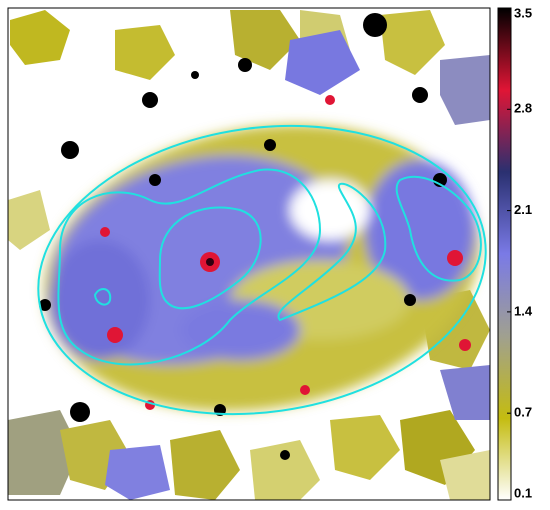 This screenshot has height=510, width=550. Describe the element at coordinates (523, 108) in the screenshot. I see `colorbar-tick-label: 2.8` at that location.